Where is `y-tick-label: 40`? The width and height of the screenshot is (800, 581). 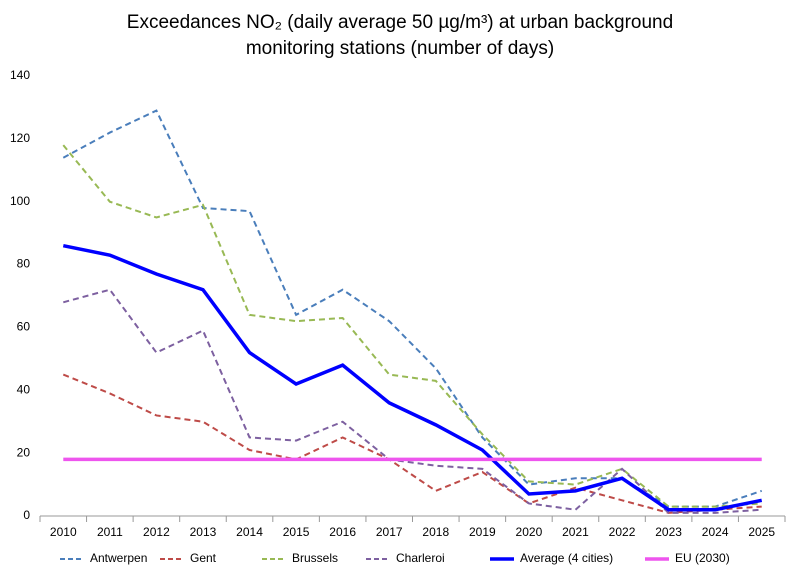
y-tick-label: 40 is located at coordinates (24, 389).